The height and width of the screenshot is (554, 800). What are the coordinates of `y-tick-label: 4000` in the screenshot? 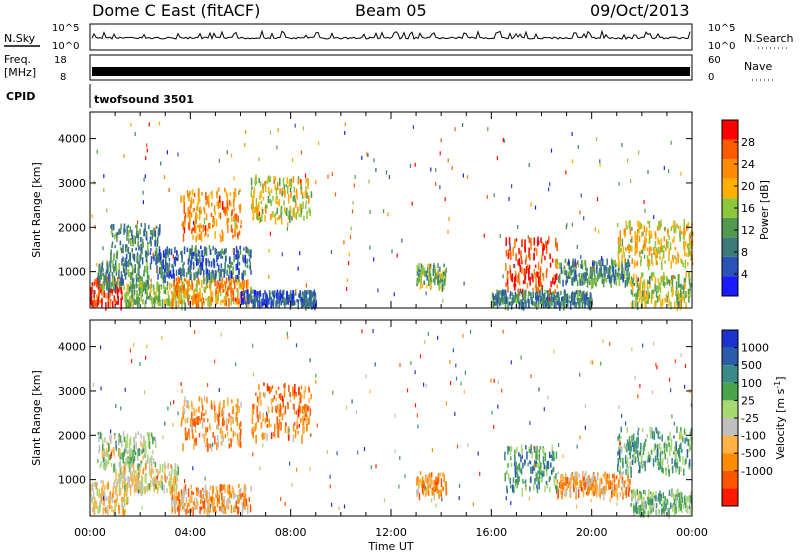 It's located at (72, 139).